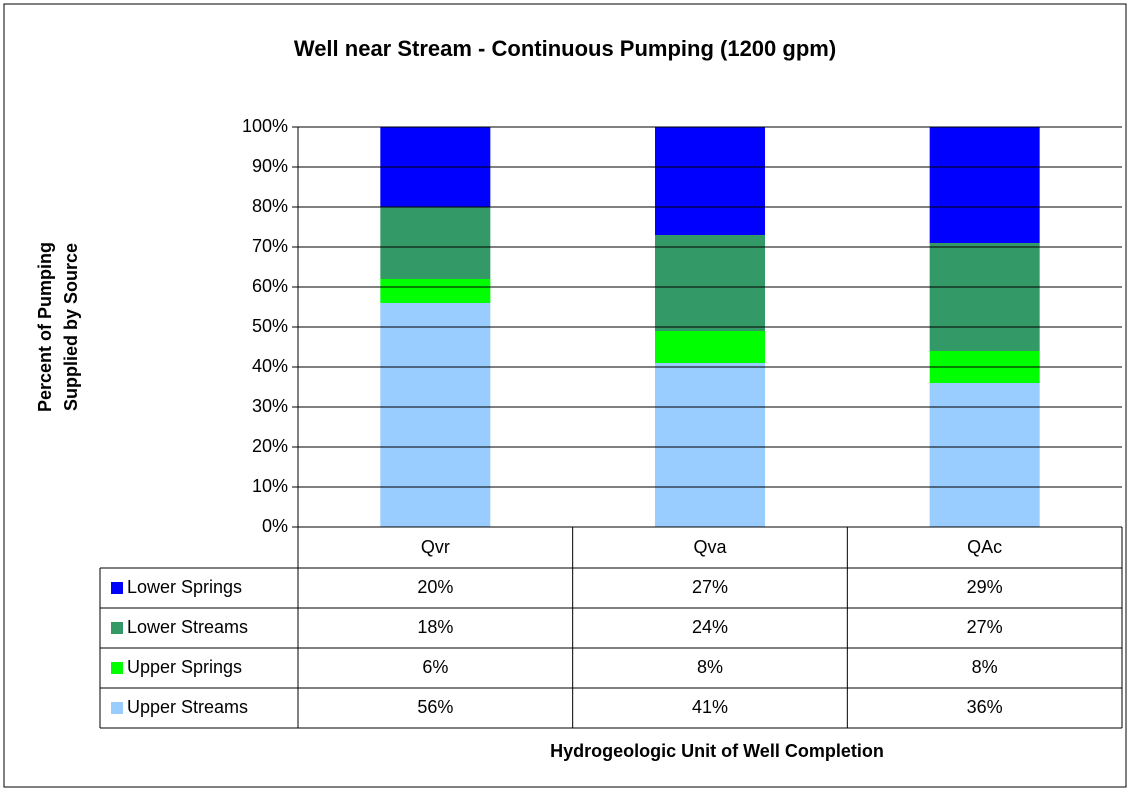 This screenshot has height=792, width=1131. What do you see at coordinates (270, 486) in the screenshot?
I see `y-tick-label: 10%` at bounding box center [270, 486].